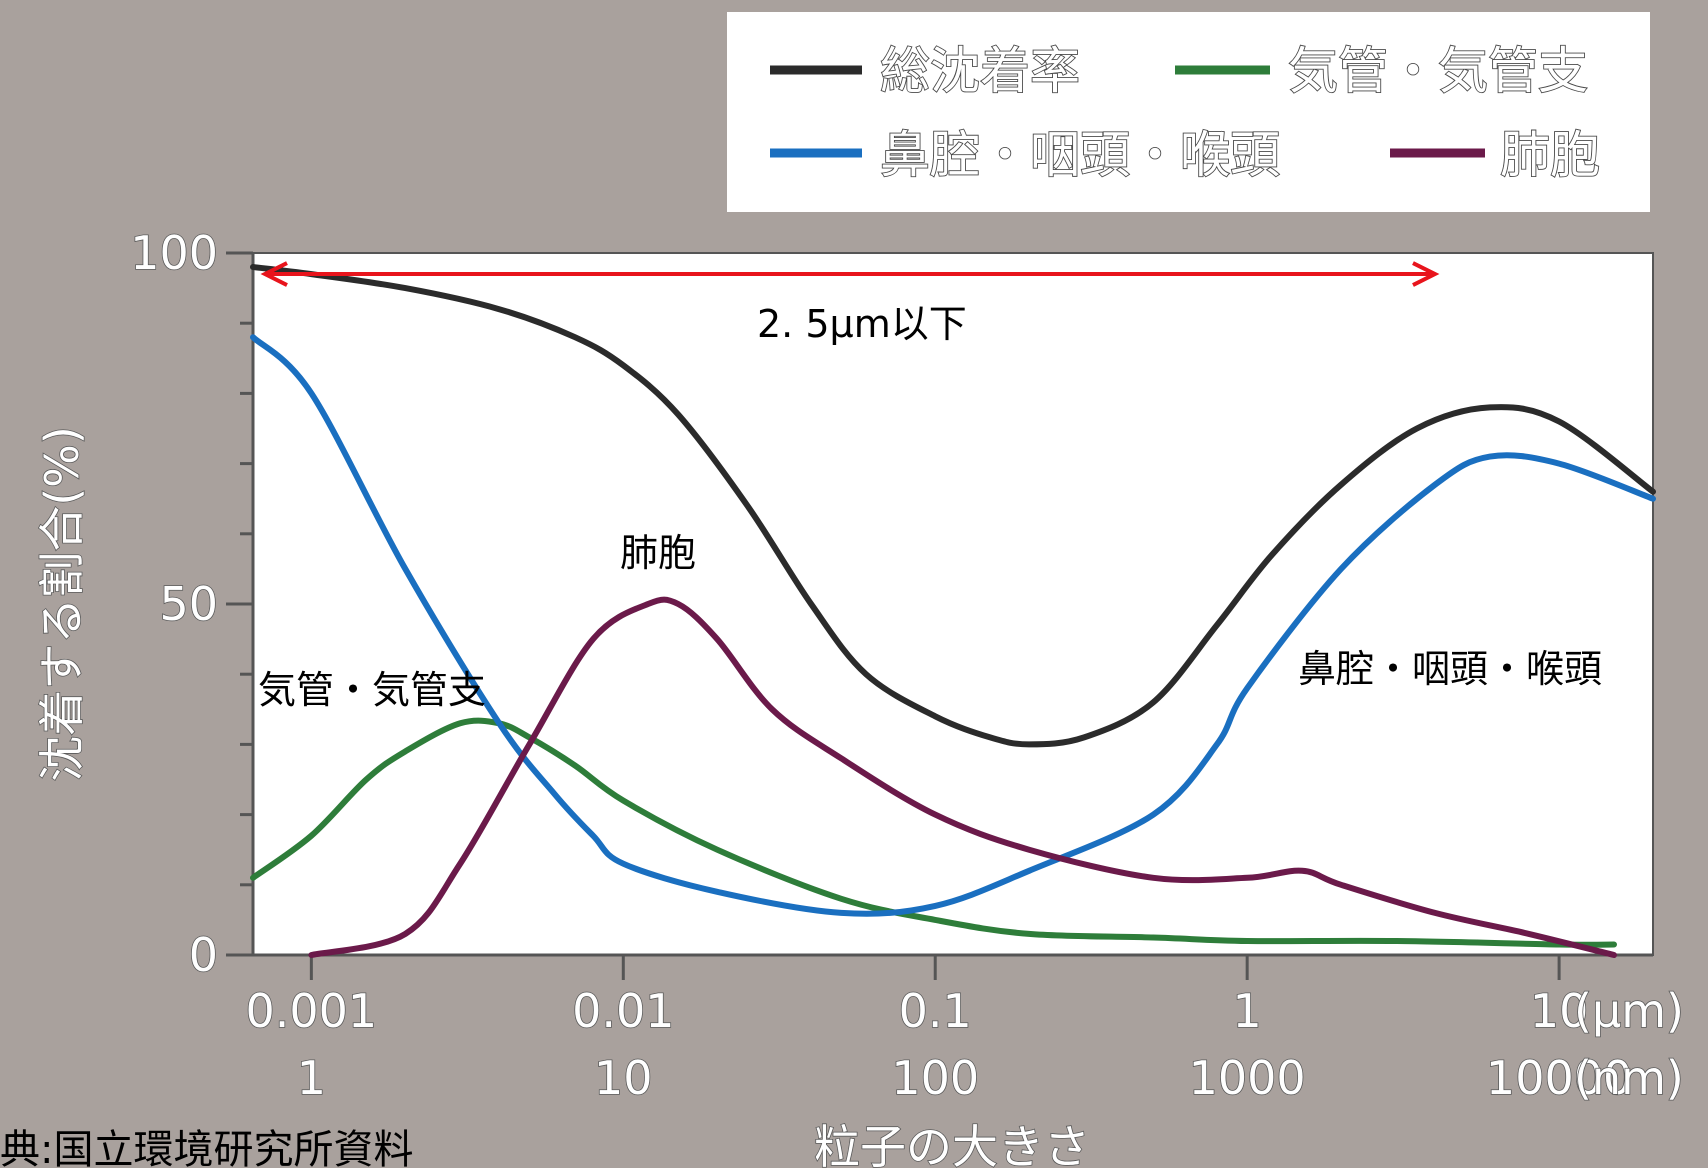 This screenshot has width=1708, height=1168. I want to click on legend-box, so click(1188, 112).